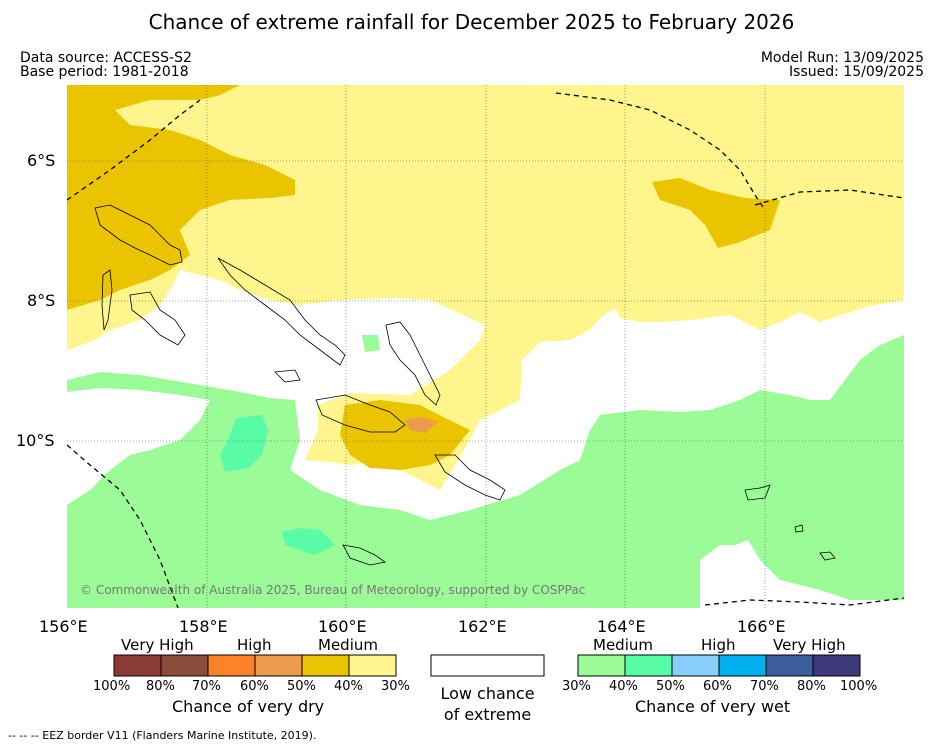  I want to click on lat-label-8s: 8°S, so click(41, 300).